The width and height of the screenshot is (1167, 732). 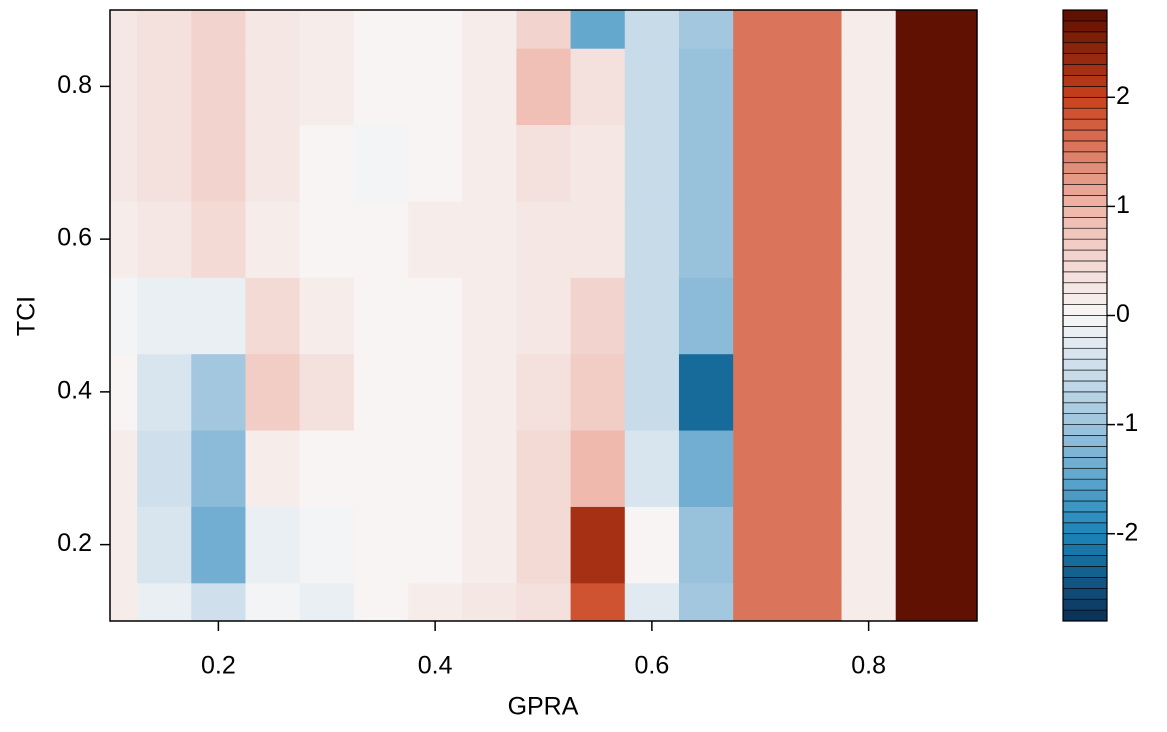 I want to click on x-tick-label: 0.6, so click(x=651, y=666).